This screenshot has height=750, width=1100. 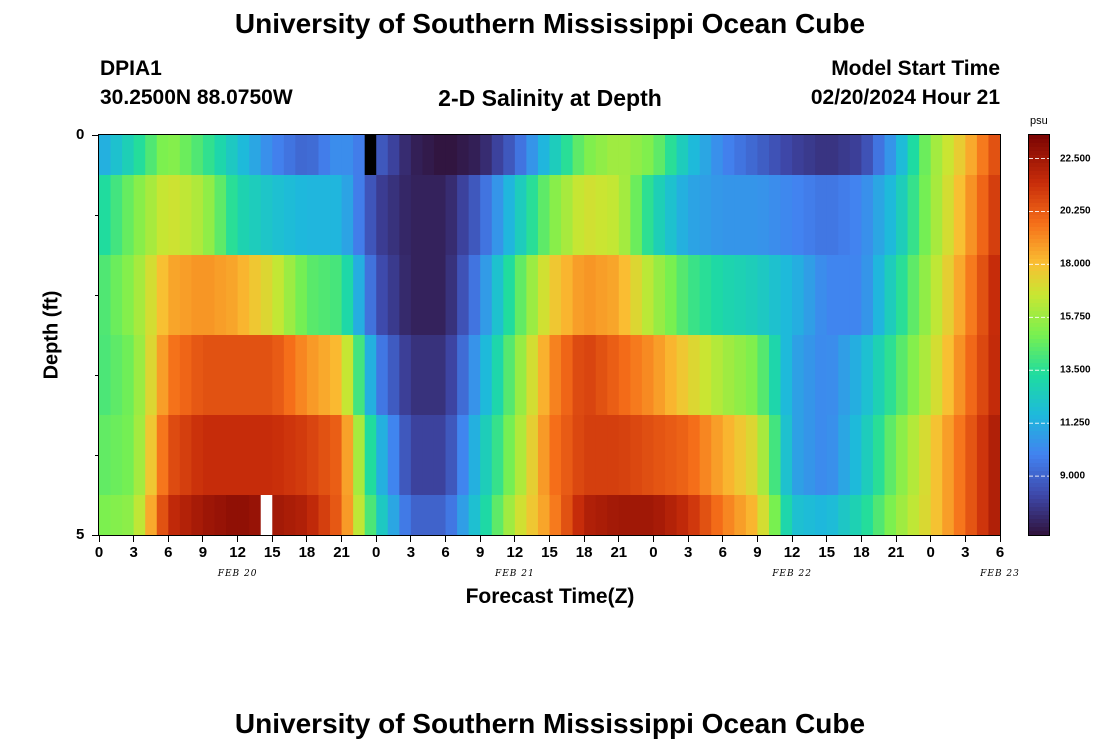 What do you see at coordinates (1075, 264) in the screenshot?
I see `colorbar-tick-label: 18.000` at bounding box center [1075, 264].